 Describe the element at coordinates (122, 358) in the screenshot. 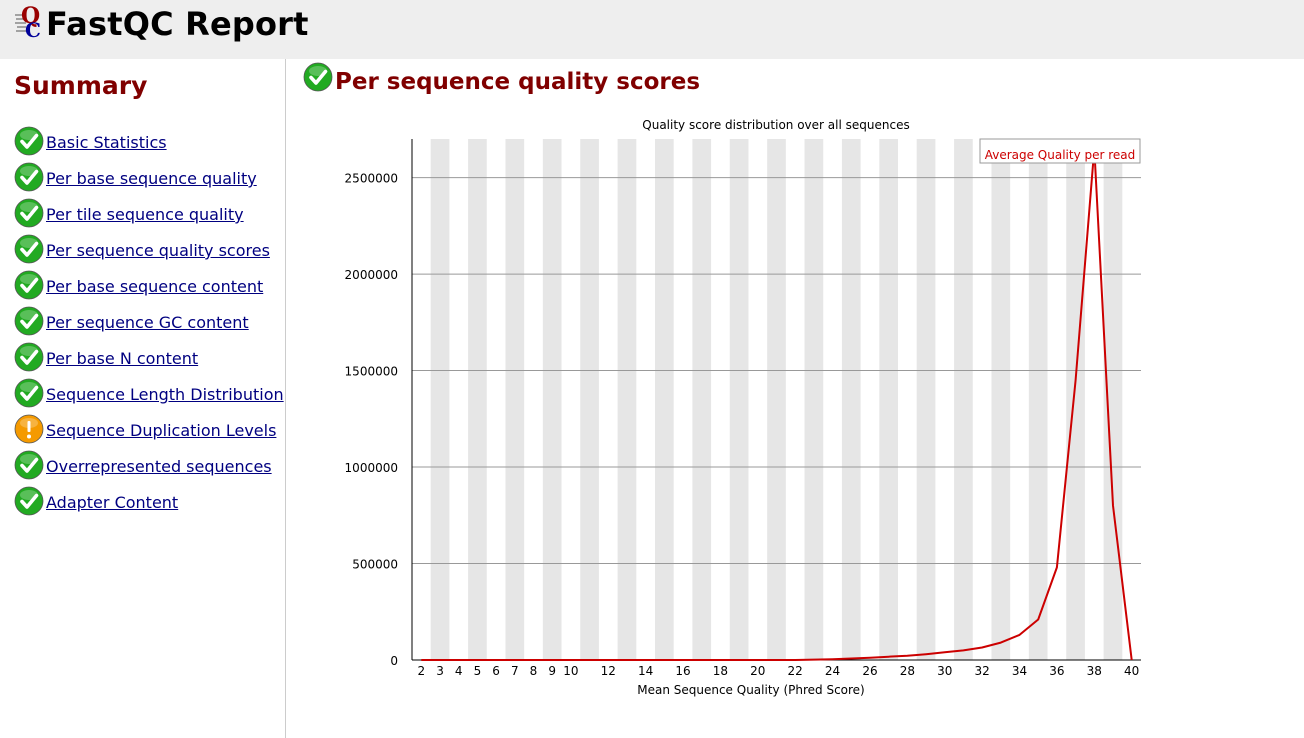

I see `nav-link: Per base N content` at that location.